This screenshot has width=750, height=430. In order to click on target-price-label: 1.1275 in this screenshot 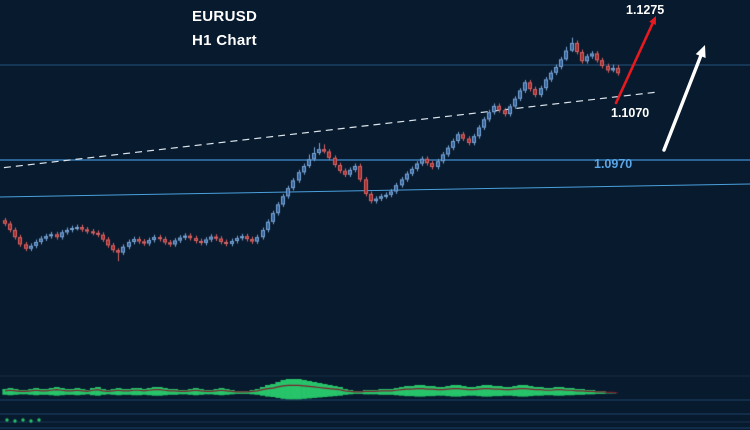, I will do `click(645, 10)`.